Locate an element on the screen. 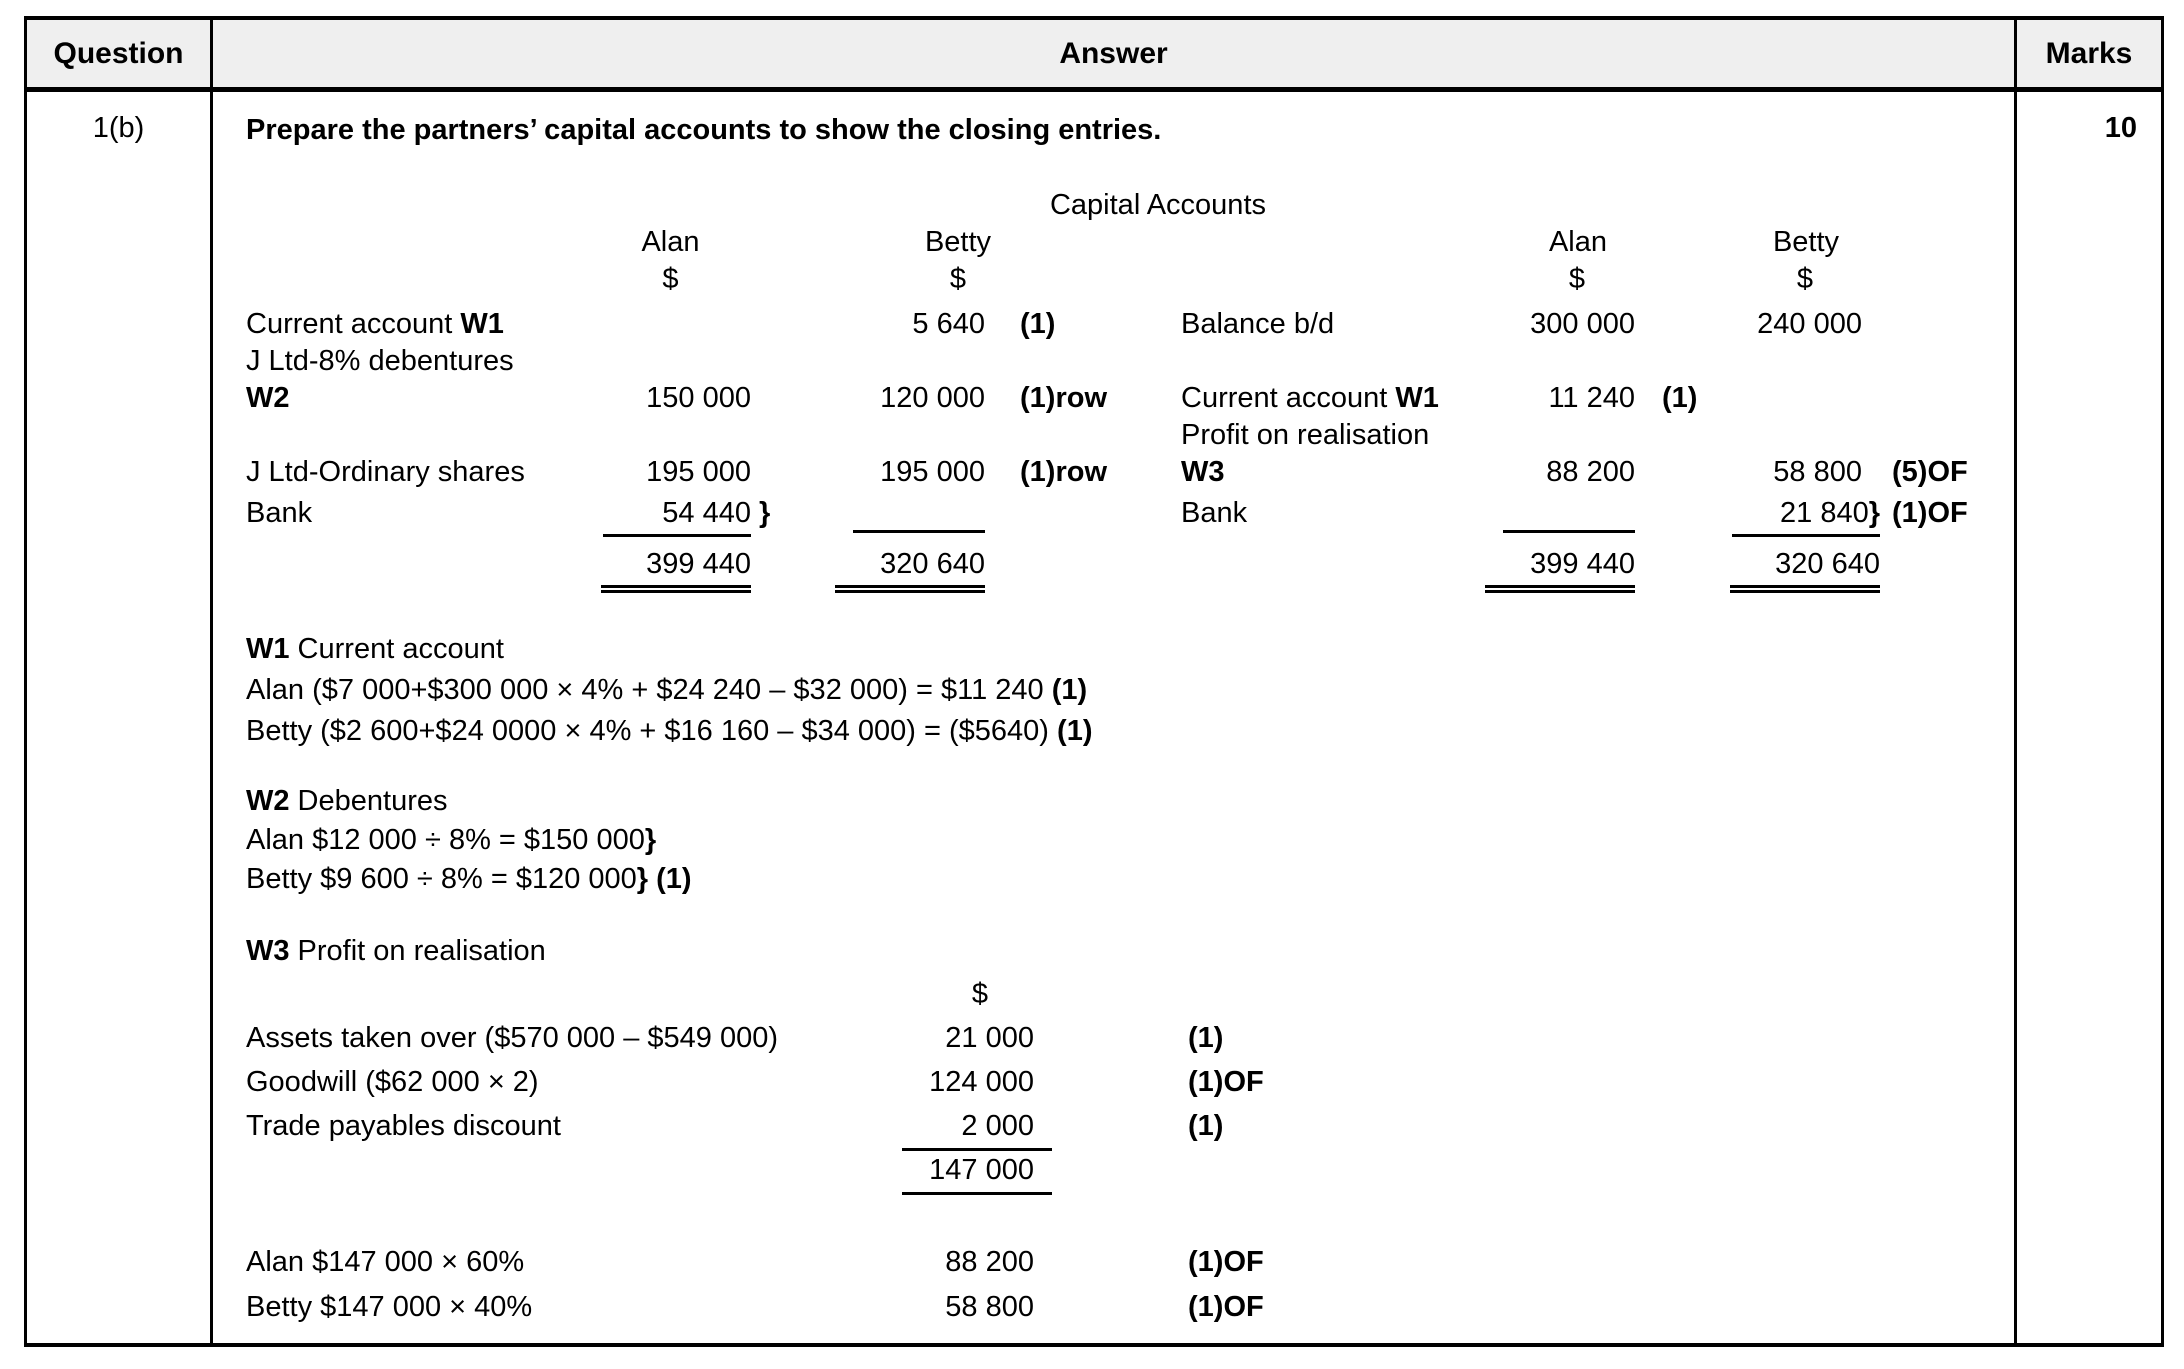 Image resolution: width=2184 pixels, height=1369 pixels. debit-label: J Ltd-Ordinary shares is located at coordinates (385, 472).